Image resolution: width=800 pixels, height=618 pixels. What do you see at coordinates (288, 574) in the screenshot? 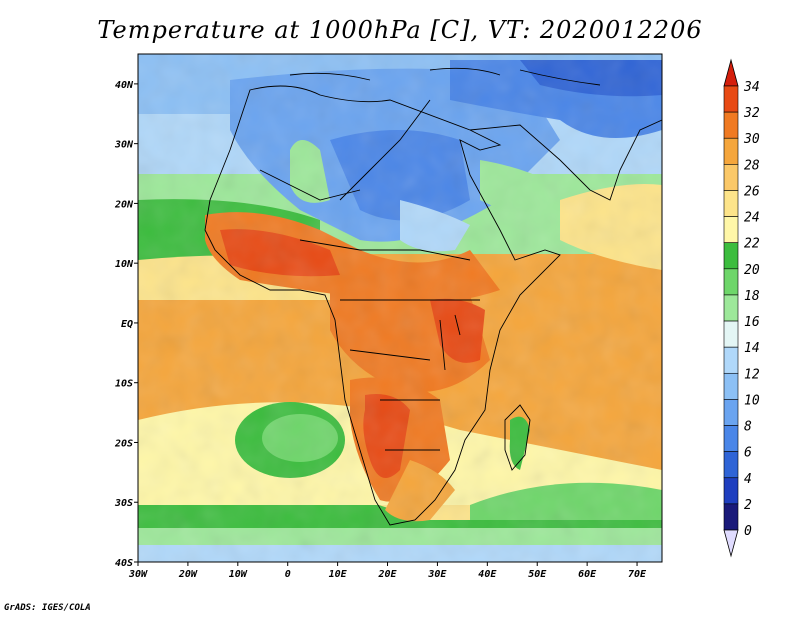
I see `lon-label: 0` at bounding box center [288, 574].